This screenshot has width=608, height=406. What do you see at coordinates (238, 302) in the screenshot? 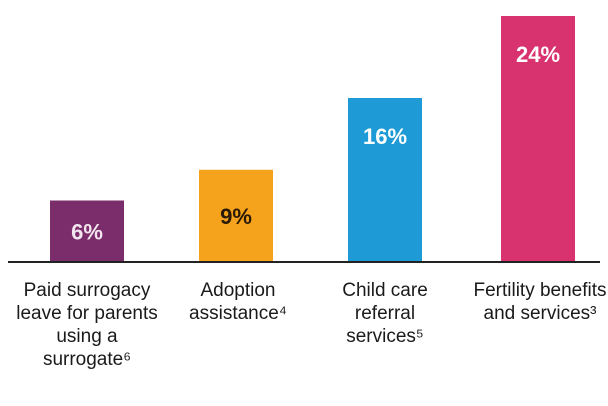
I see `category-label-2: Adoption assistance⁴` at bounding box center [238, 302].